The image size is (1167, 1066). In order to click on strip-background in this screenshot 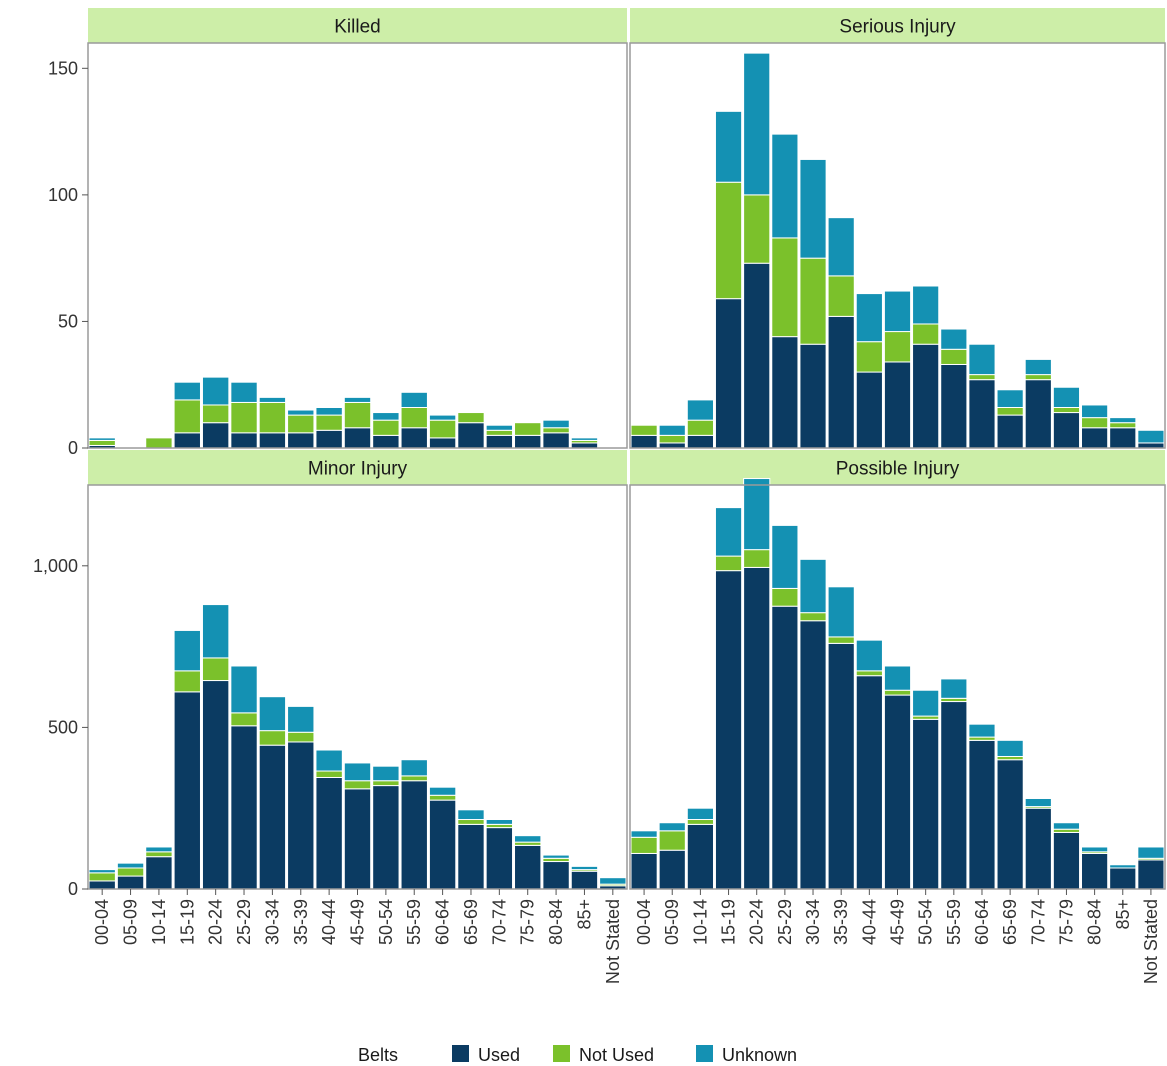, I will do `click(897, 25)`.